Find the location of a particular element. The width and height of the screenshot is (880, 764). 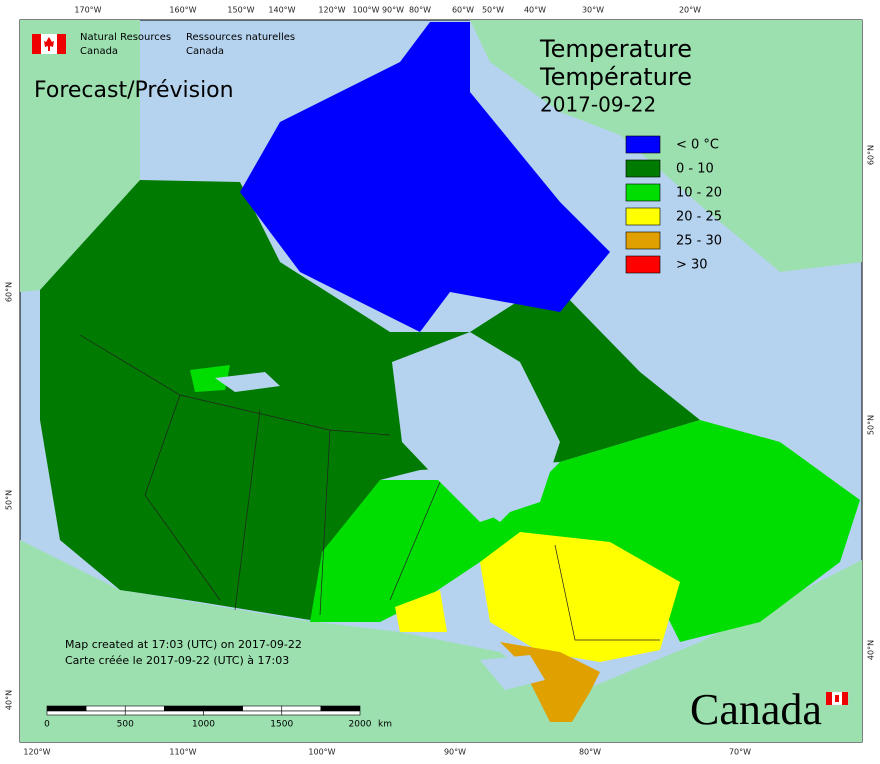

footer: Map created at 17:03 (UTC) on 2017-09-22 is located at coordinates (183, 644).